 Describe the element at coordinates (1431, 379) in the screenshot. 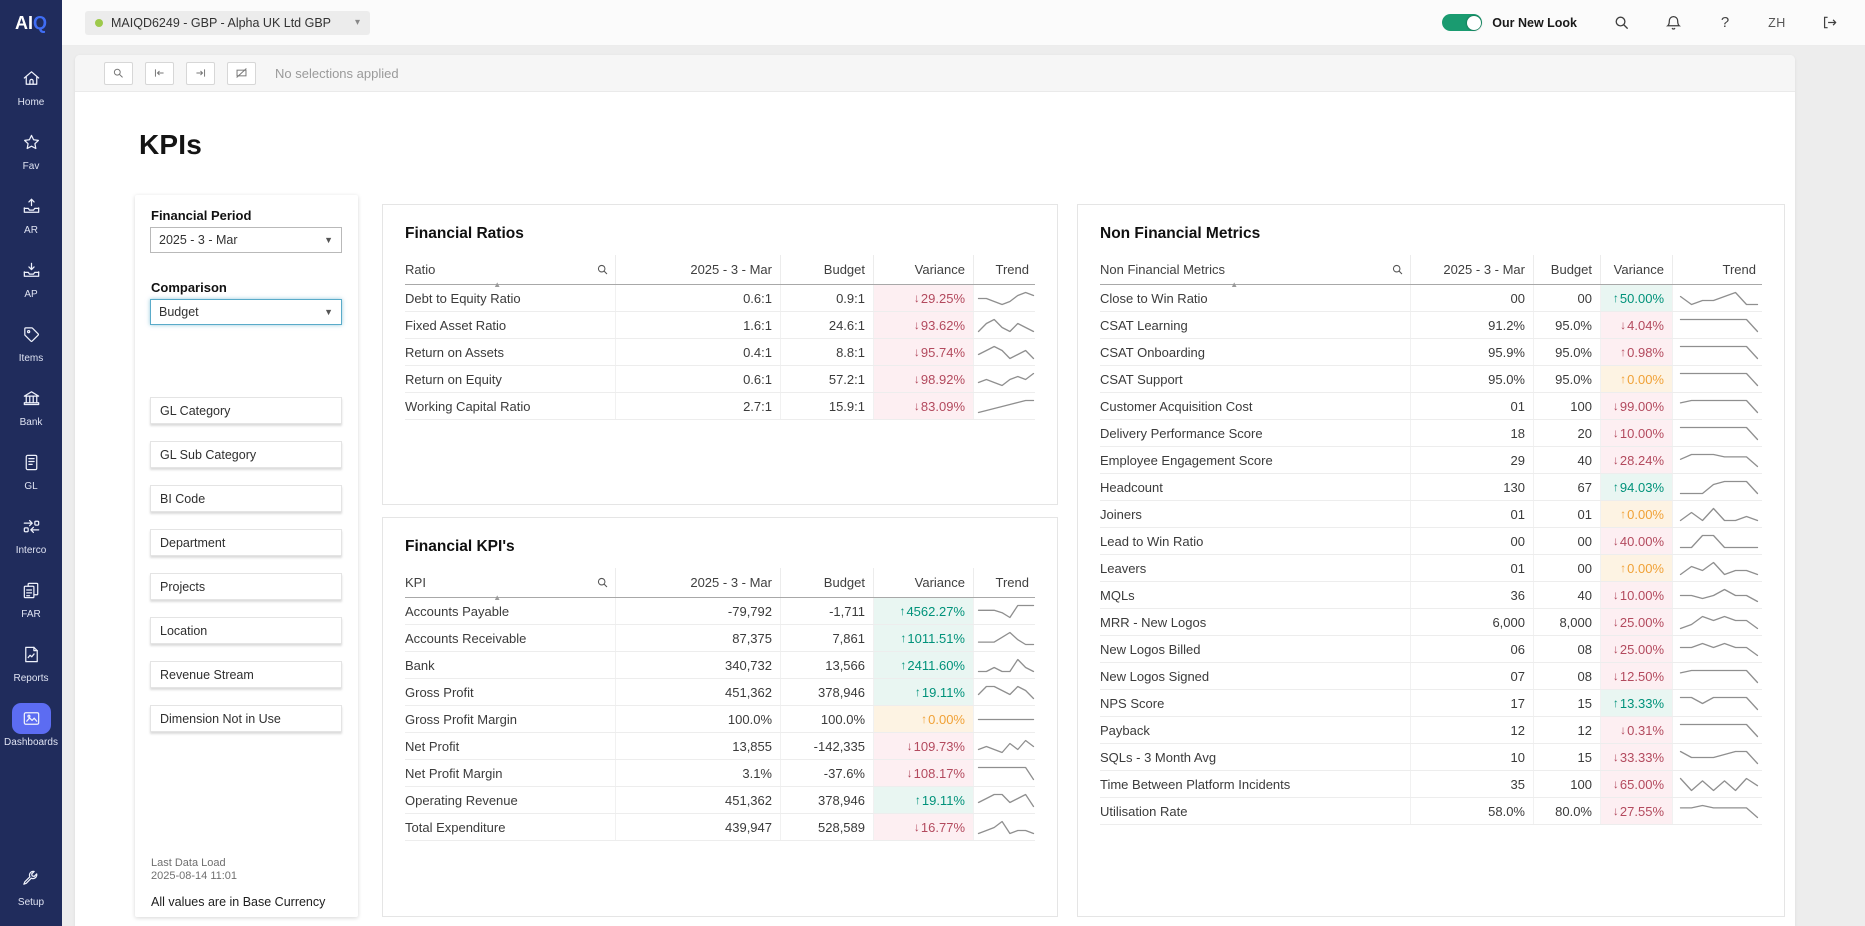

I see `table-row-csat-support: CSAT Support 95.0% 95.0% ↑ 0.00%` at that location.